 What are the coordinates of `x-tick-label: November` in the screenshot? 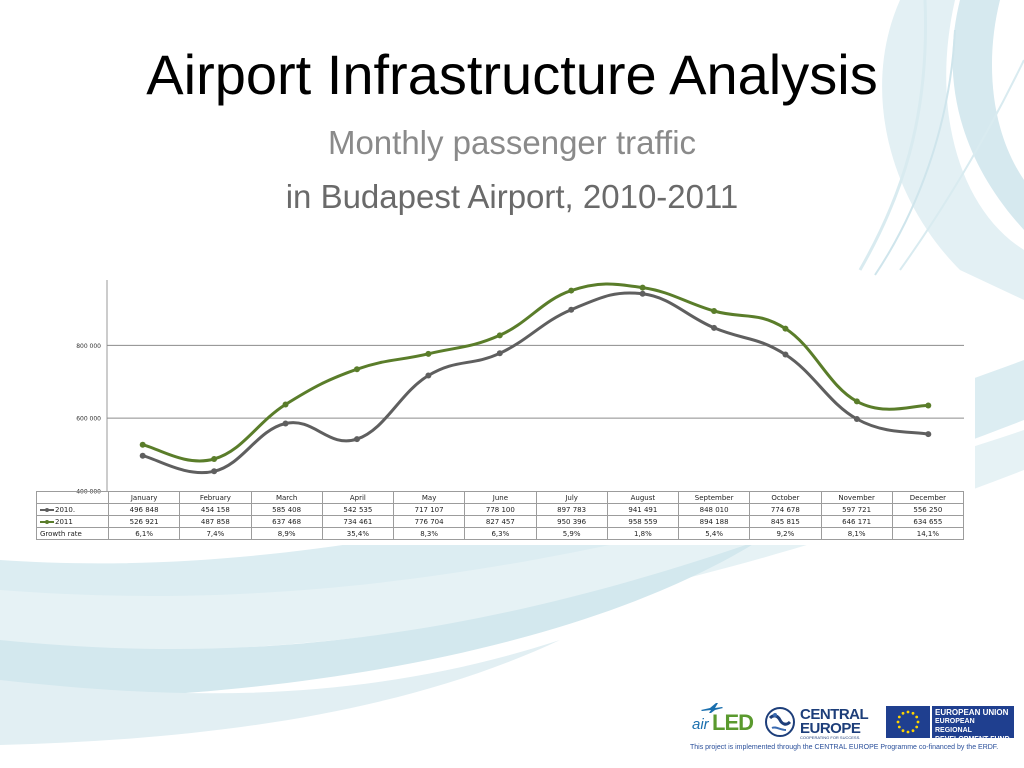 It's located at (856, 497).